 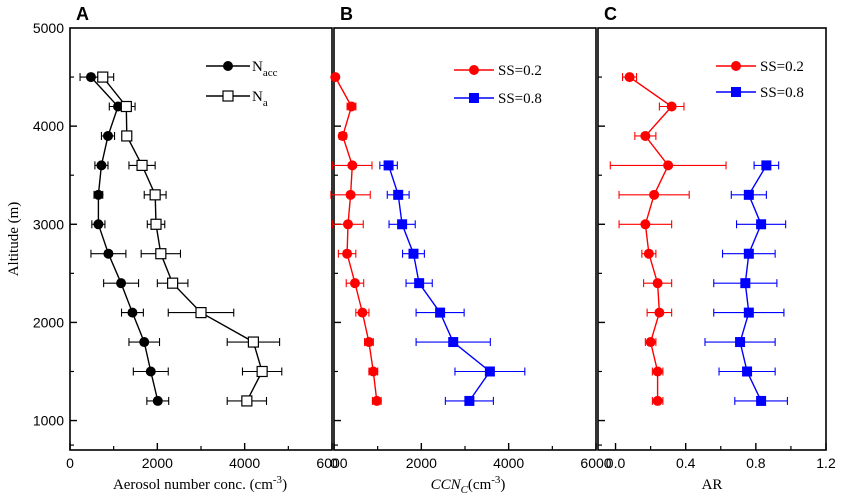 I want to click on legend-na-label: Na, so click(x=260, y=99).